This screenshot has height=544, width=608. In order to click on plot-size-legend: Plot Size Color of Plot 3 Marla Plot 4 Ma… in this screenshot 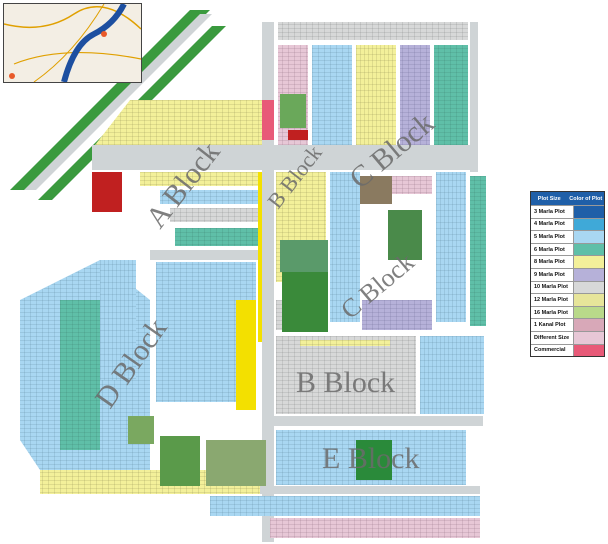, I will do `click(567, 274)`.